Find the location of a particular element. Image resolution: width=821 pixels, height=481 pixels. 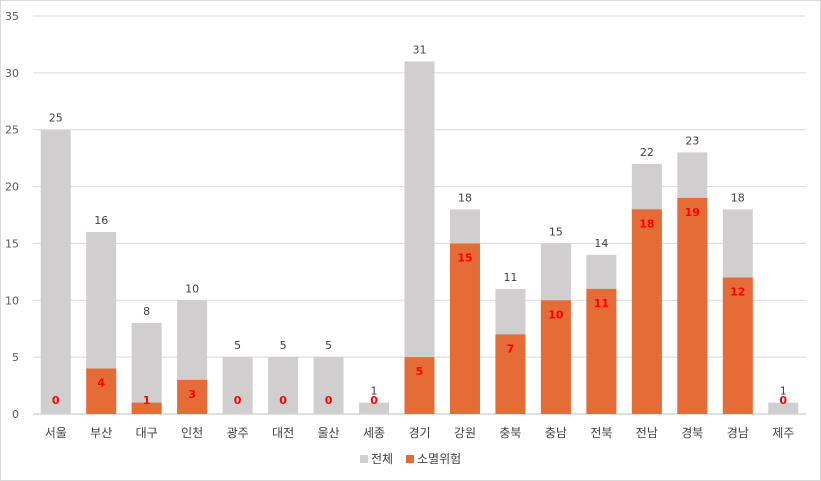

data-label-total: 15 is located at coordinates (556, 231).